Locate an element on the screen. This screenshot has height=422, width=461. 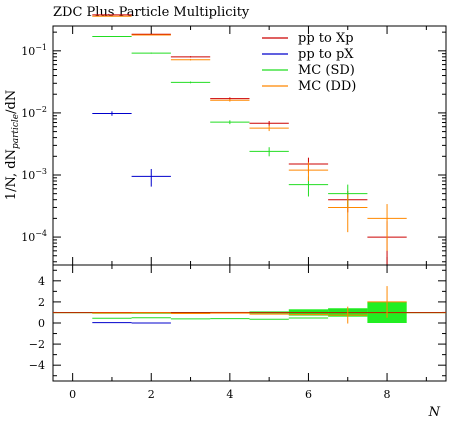
x-tick-label: 6 is located at coordinates (308, 394).